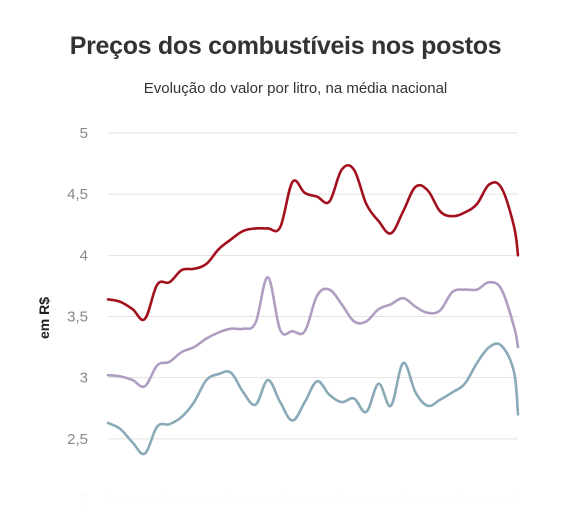  What do you see at coordinates (84, 378) in the screenshot?
I see `y-tick-label: 3` at bounding box center [84, 378].